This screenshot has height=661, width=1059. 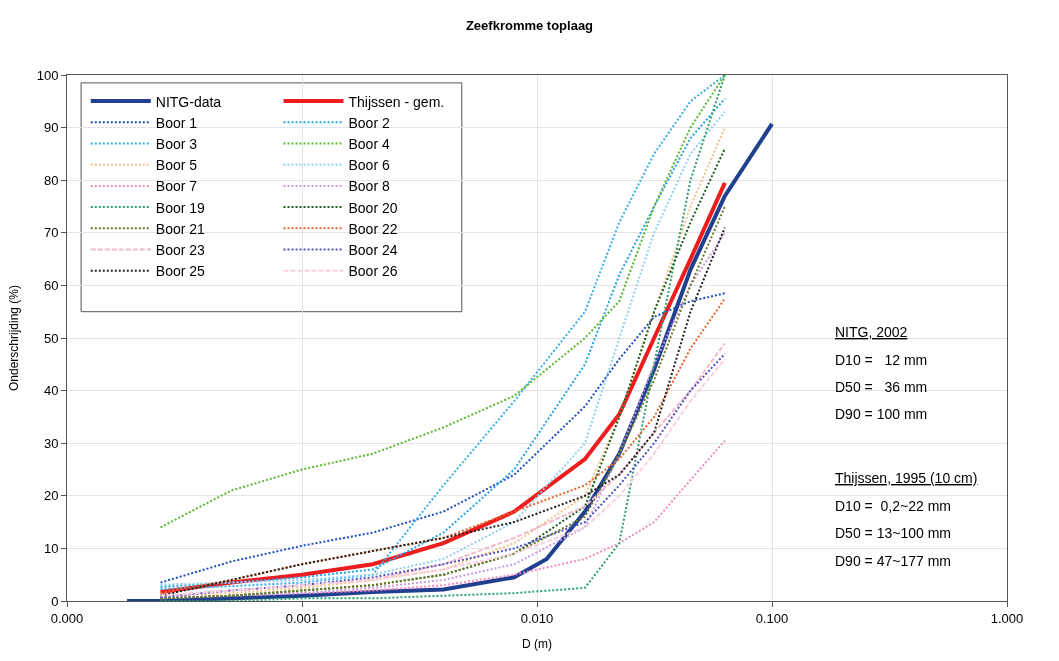 What do you see at coordinates (176, 186) in the screenshot?
I see `legend-label: Boor 7` at bounding box center [176, 186].